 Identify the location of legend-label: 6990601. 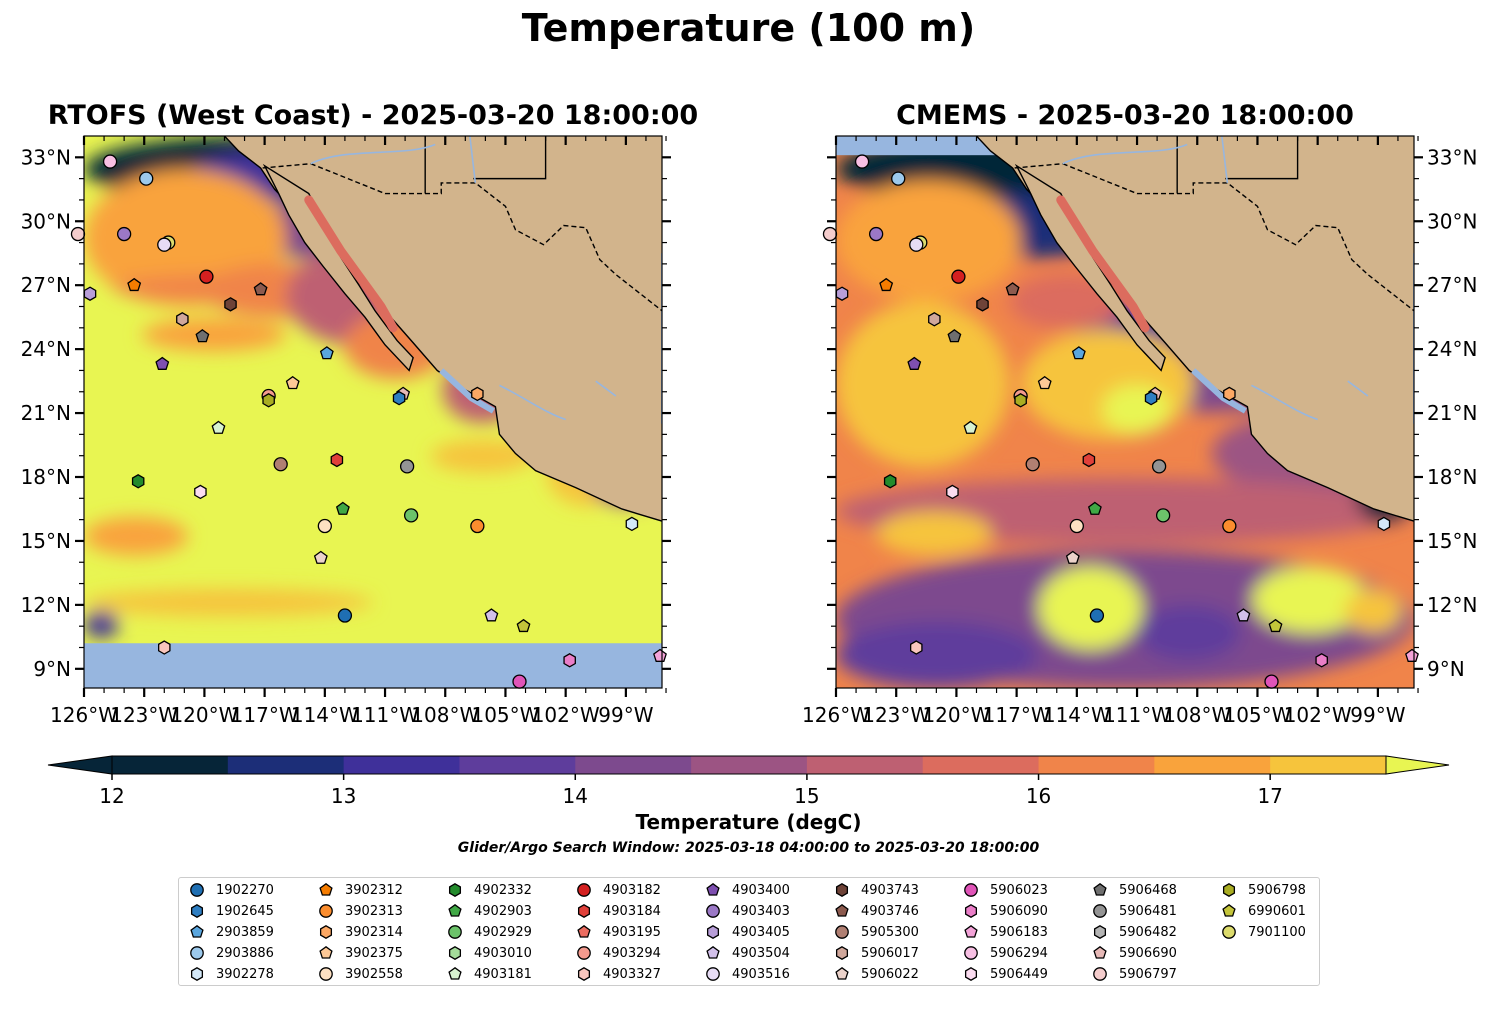
(1277, 911).